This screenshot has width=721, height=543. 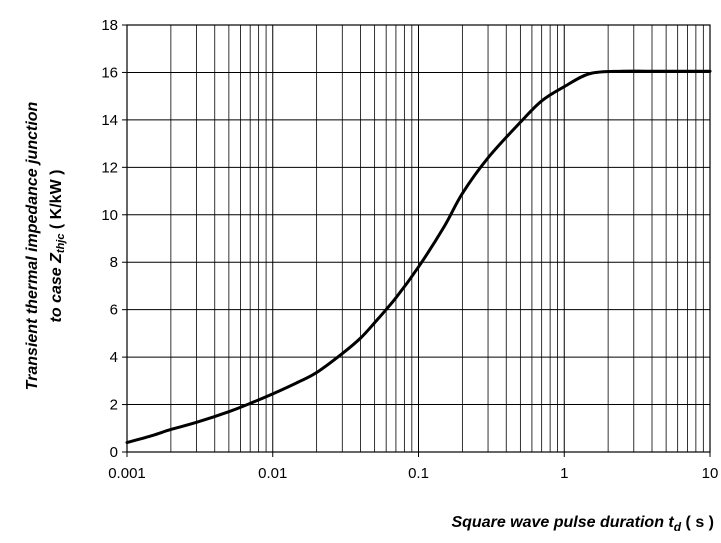 I want to click on y-tick-label: 10, so click(x=109, y=215).